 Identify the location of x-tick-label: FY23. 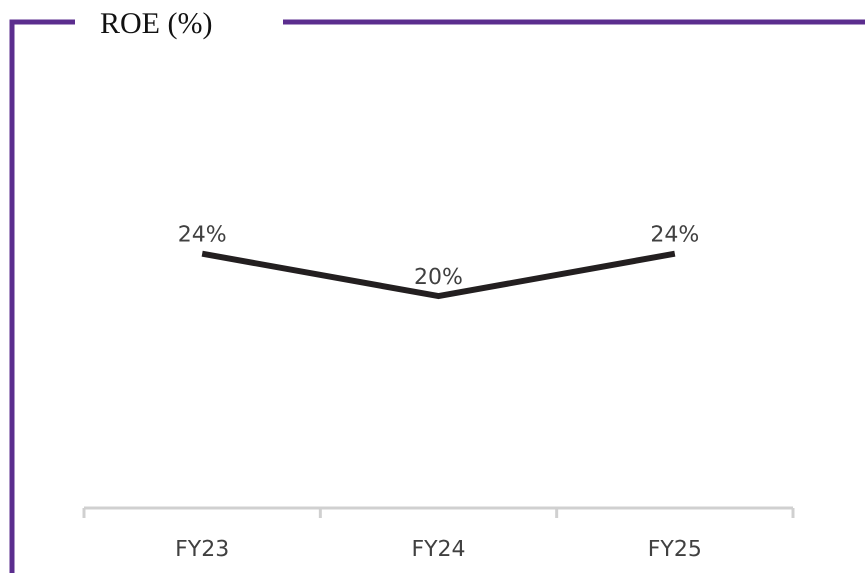
(202, 549).